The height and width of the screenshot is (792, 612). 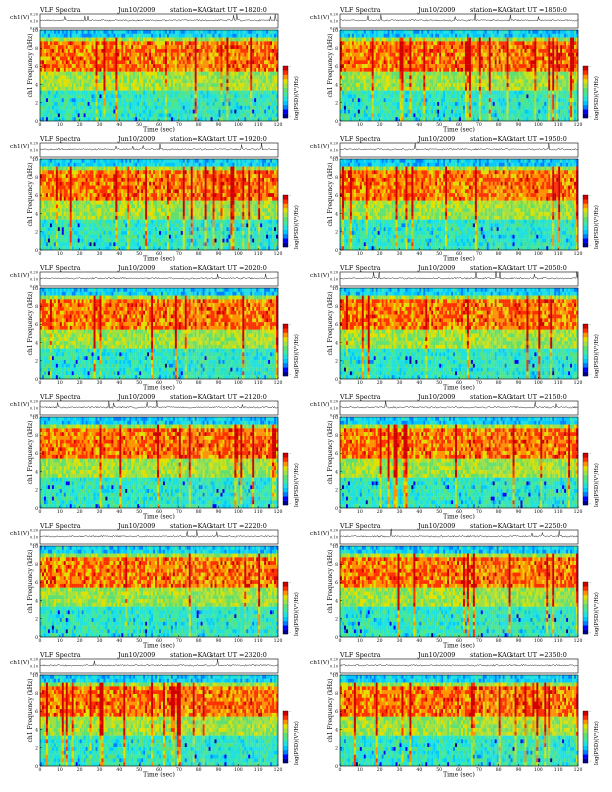 I want to click on spectrogram-cells, so click(x=159, y=76).